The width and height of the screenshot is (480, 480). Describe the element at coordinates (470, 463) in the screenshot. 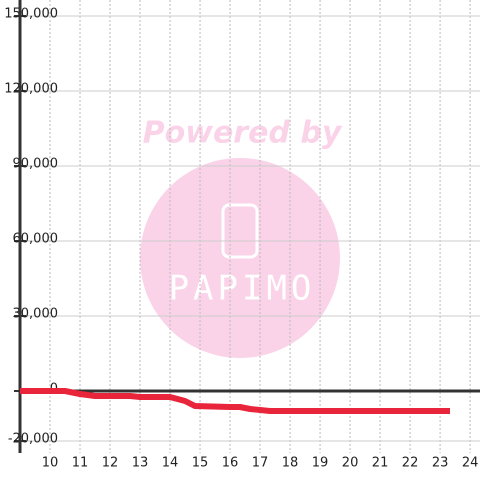

I see `x-tick-label: 24` at that location.